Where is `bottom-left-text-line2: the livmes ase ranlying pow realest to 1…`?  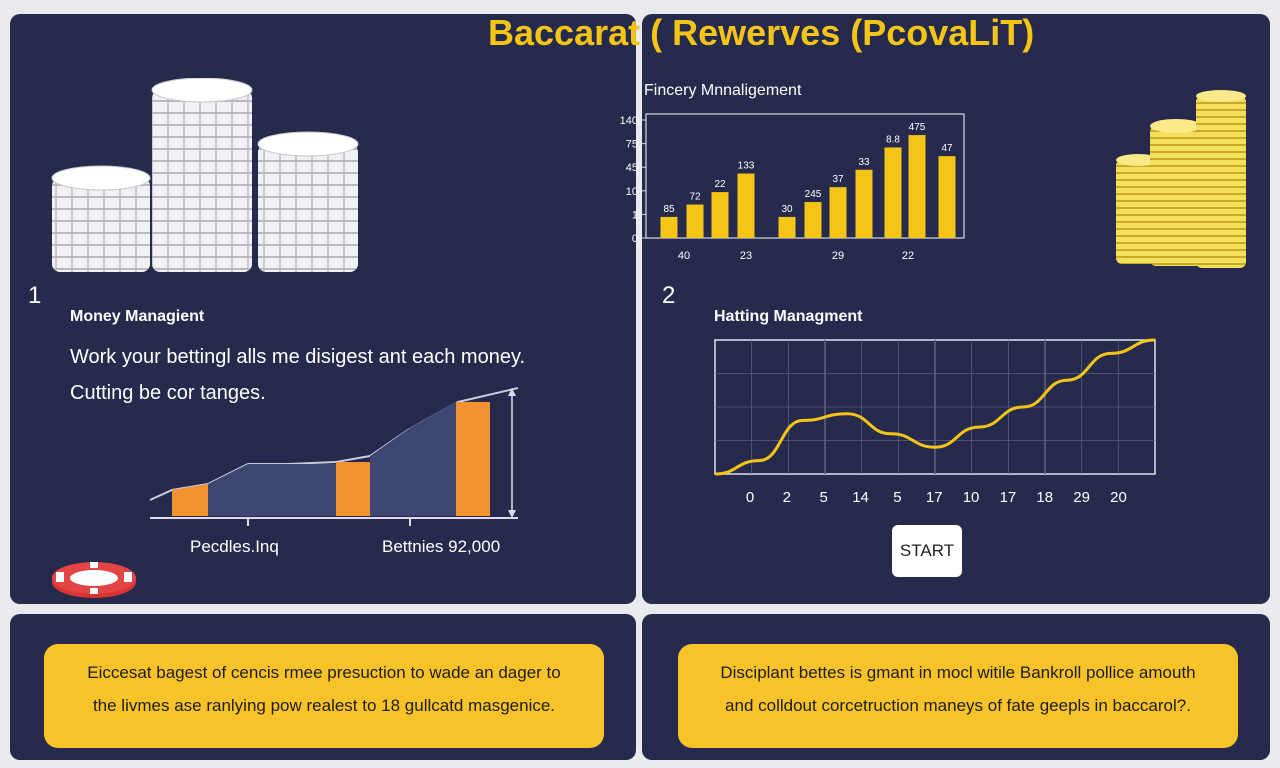 bottom-left-text-line2: the livmes ase ranlying pow realest to 1… is located at coordinates (324, 705).